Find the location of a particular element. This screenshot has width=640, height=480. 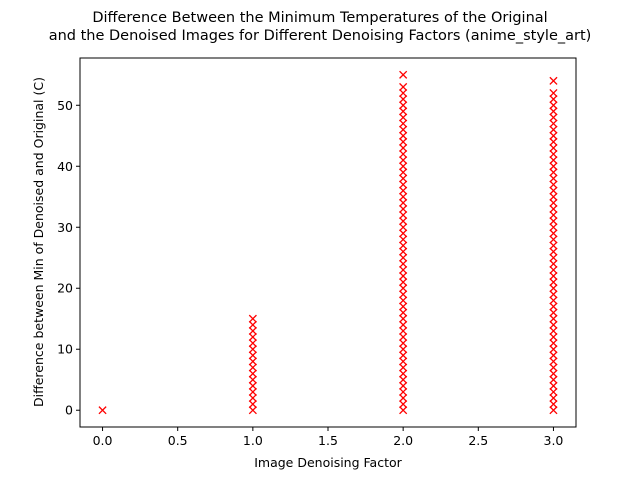

x-tick-label: 2.0 is located at coordinates (403, 440).